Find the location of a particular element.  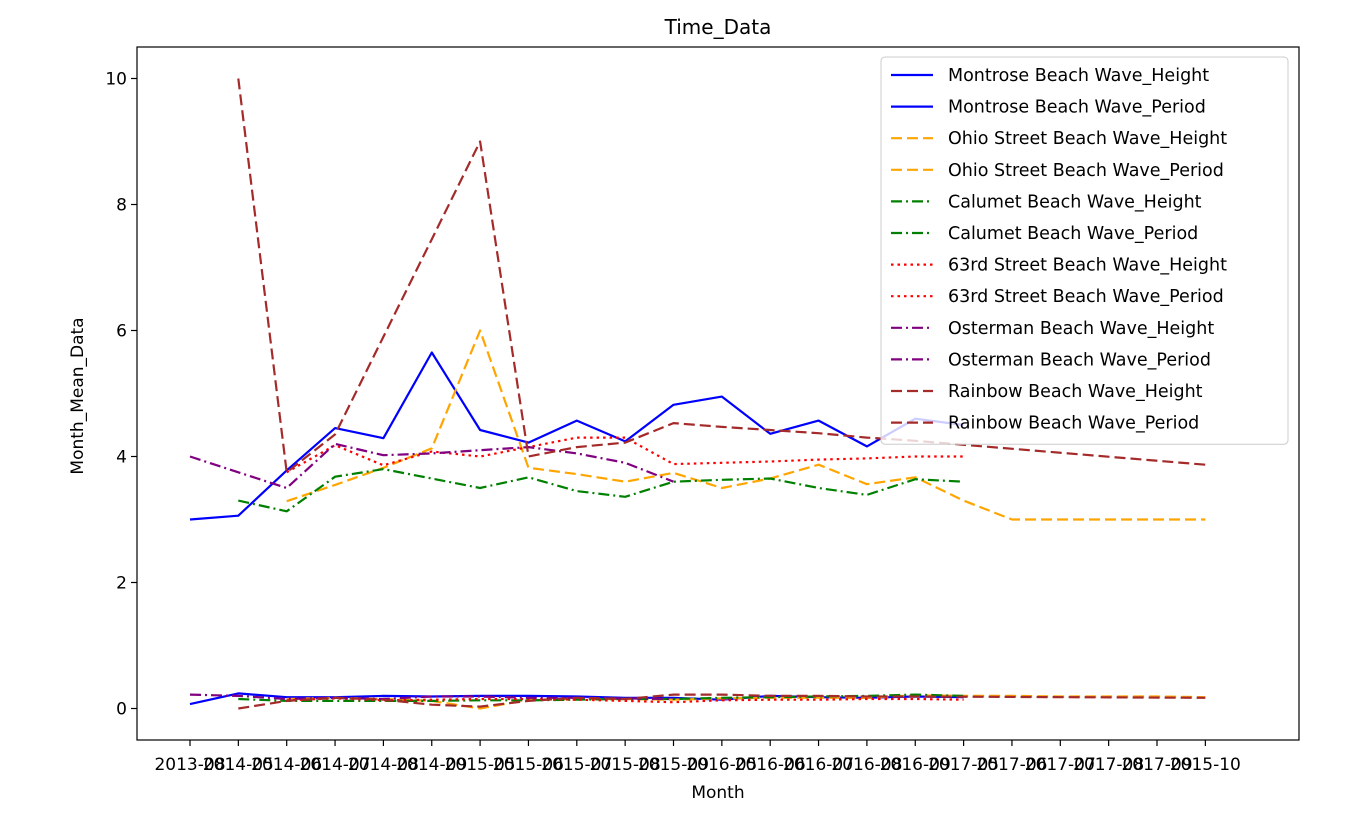

y-tick-label: 0 is located at coordinates (121, 710).